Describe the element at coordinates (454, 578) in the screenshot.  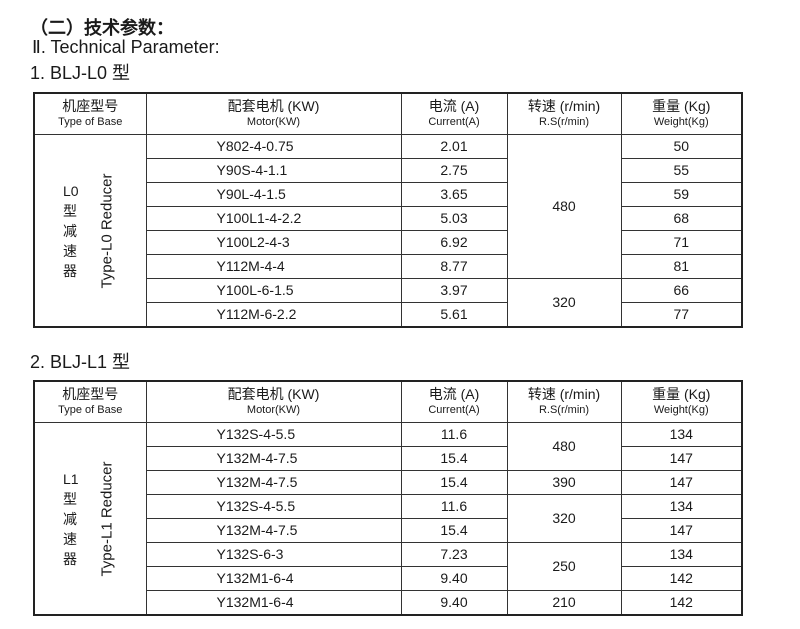
I see `current-cell: 9.40` at that location.